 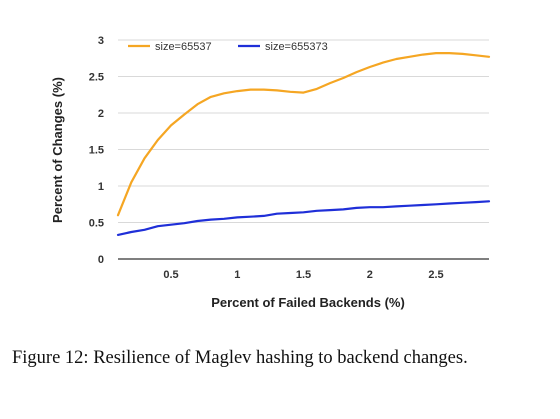 What do you see at coordinates (237, 275) in the screenshot?
I see `x-tick-label: 1` at bounding box center [237, 275].